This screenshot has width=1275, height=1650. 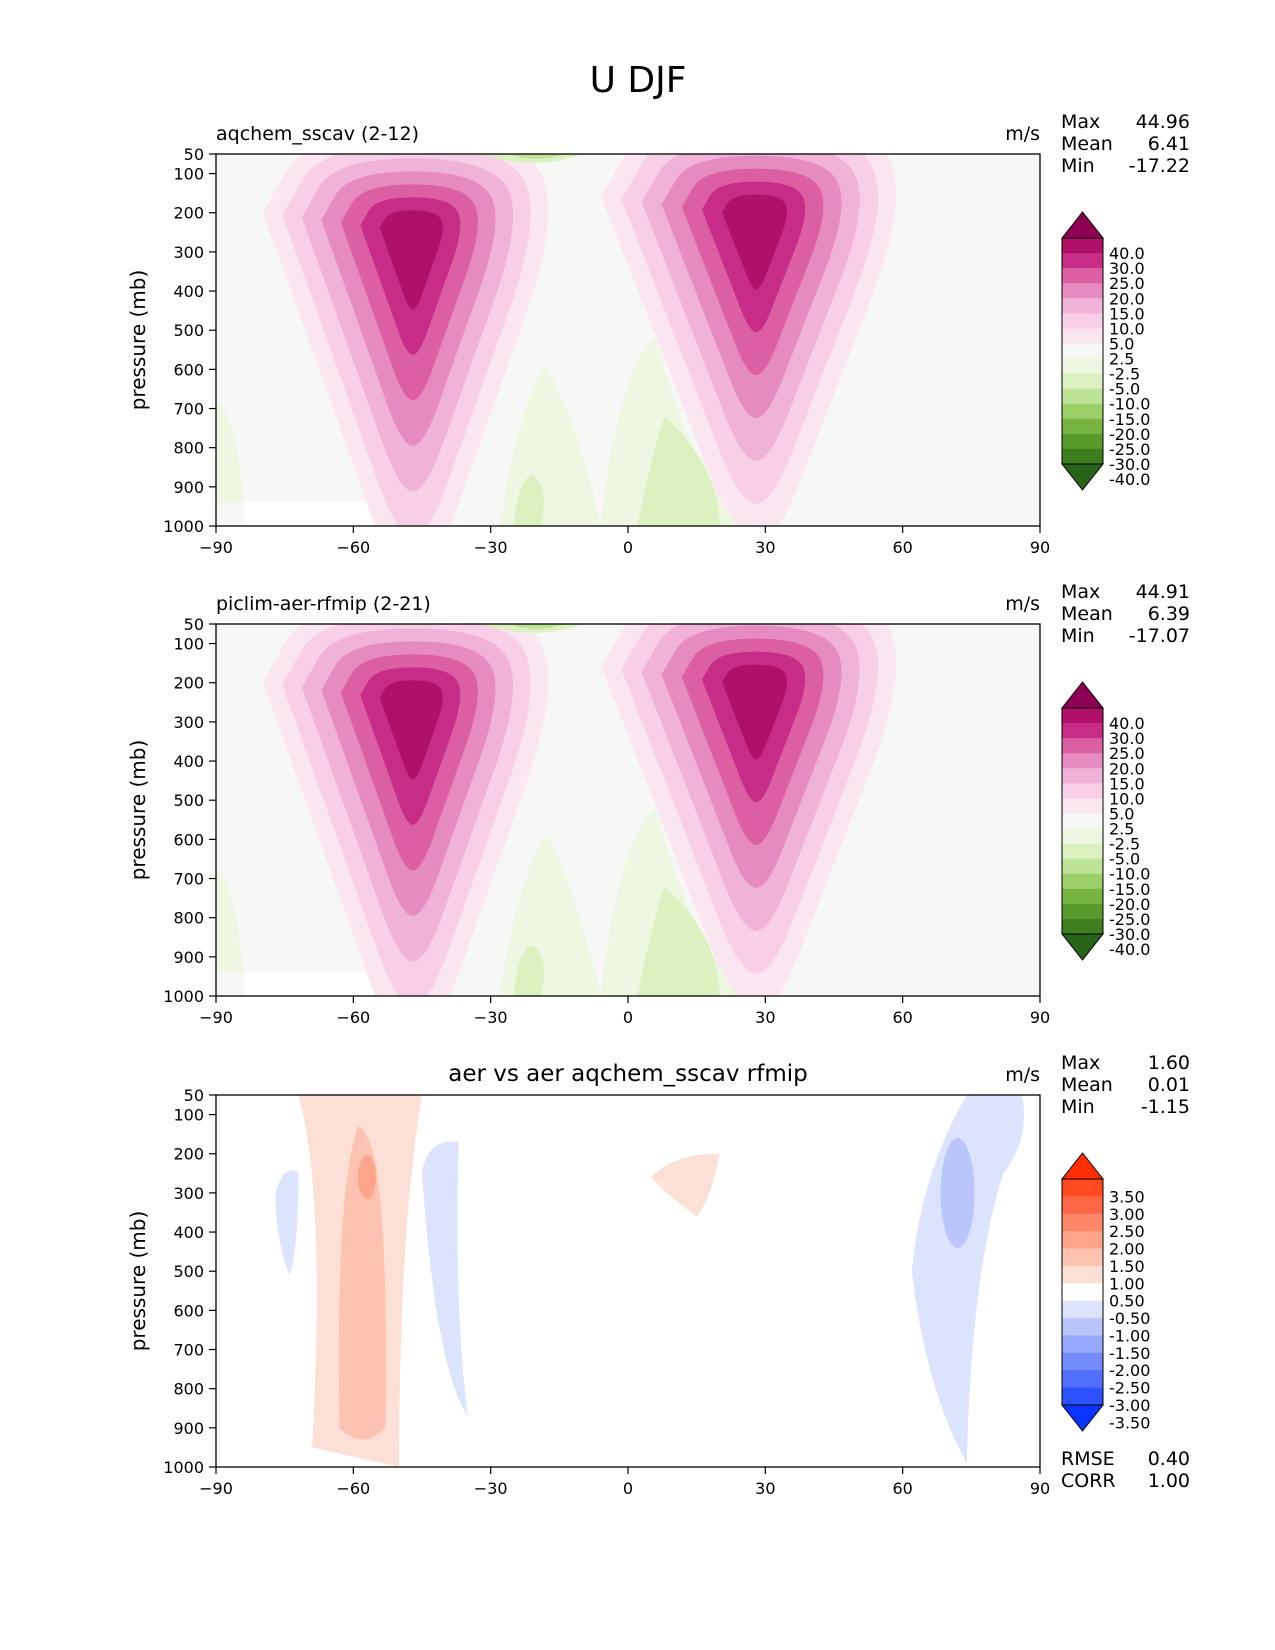 I want to click on colorbar-label: -5.0, so click(x=1124, y=859).